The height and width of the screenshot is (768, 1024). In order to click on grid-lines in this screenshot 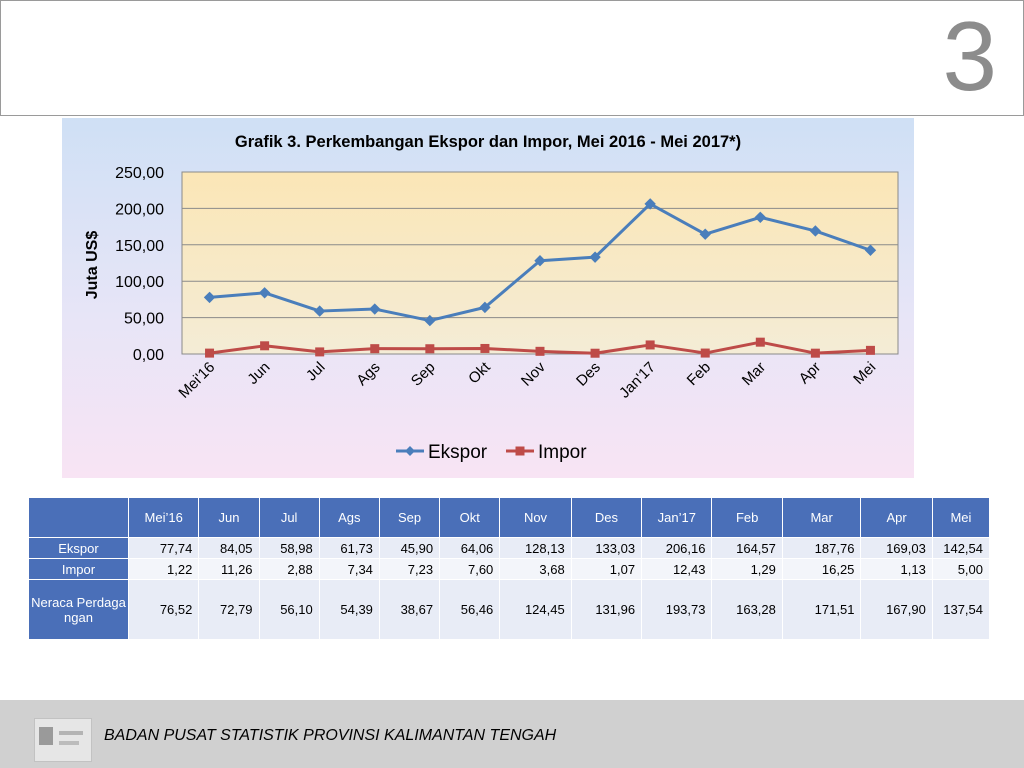, I will do `click(540, 263)`.